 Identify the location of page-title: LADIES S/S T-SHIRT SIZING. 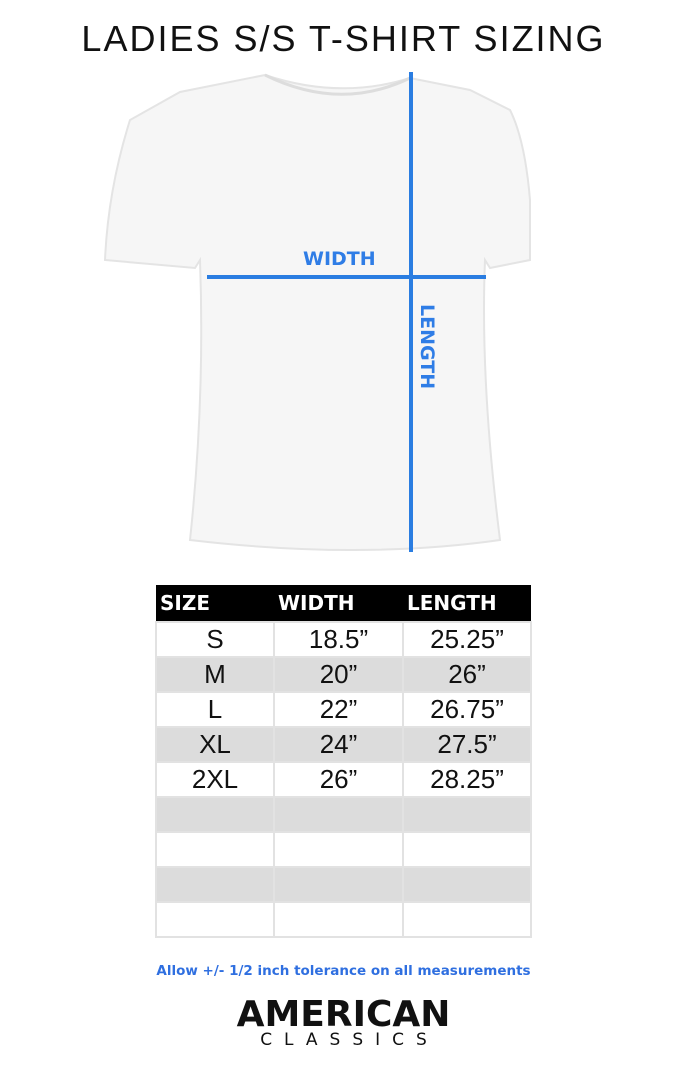
(343, 38).